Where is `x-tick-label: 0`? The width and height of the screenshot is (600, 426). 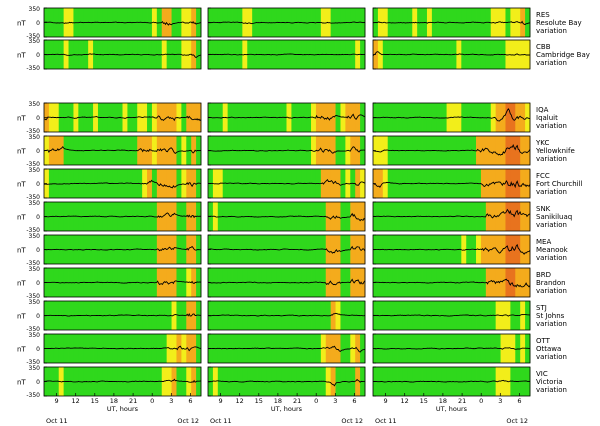
x-tick-label: 0 is located at coordinates (481, 401).